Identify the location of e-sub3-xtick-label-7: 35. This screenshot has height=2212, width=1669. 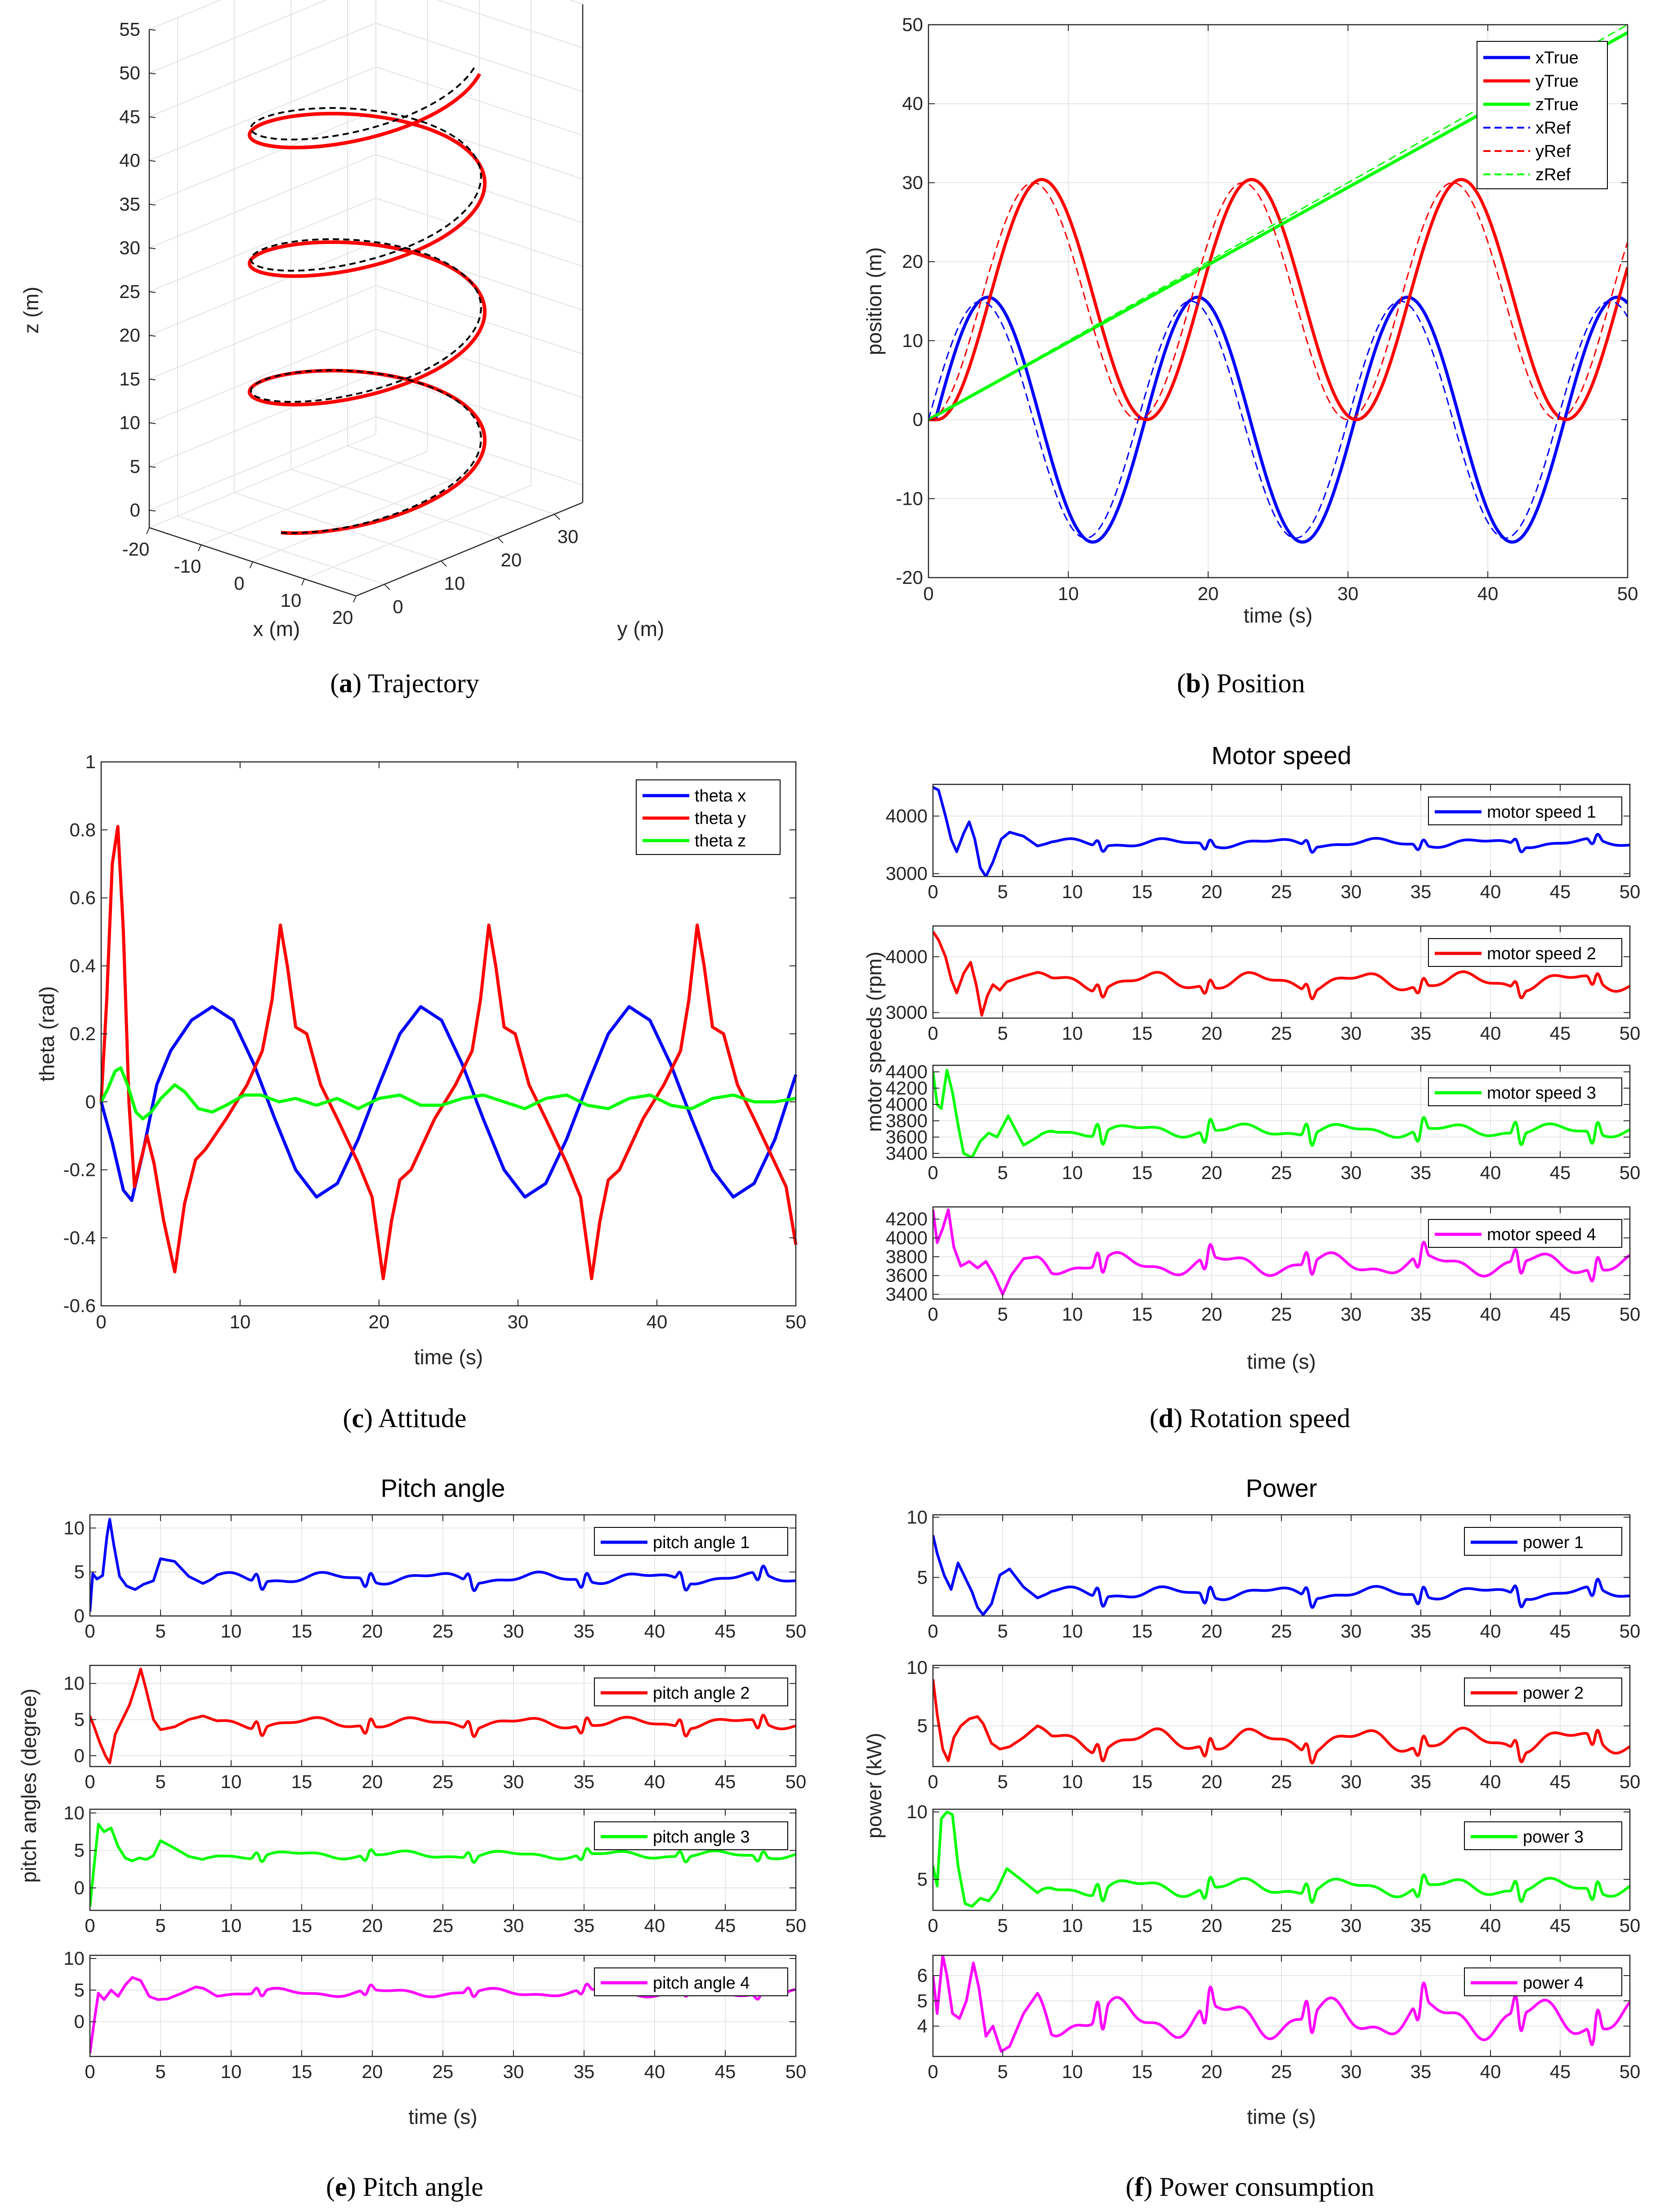
(584, 1925).